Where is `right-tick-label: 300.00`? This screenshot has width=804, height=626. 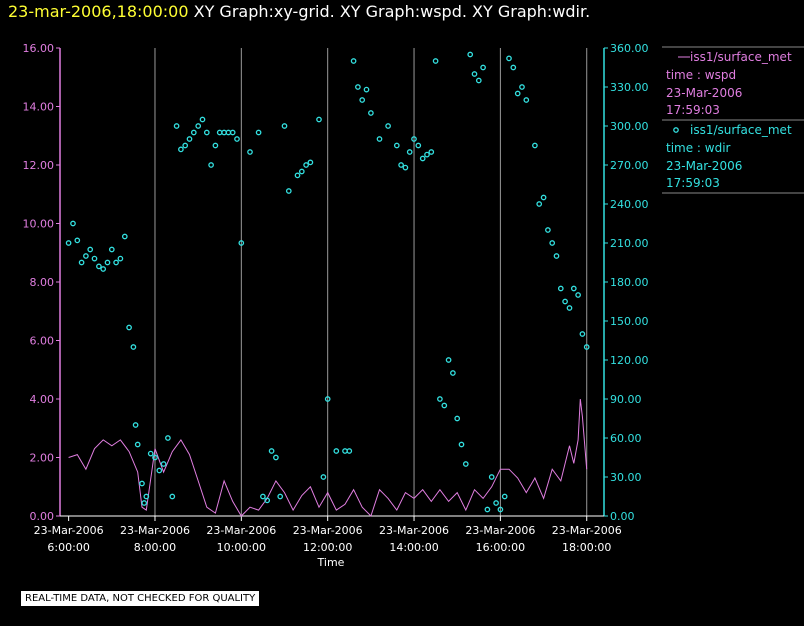 right-tick-label: 300.00 is located at coordinates (629, 126).